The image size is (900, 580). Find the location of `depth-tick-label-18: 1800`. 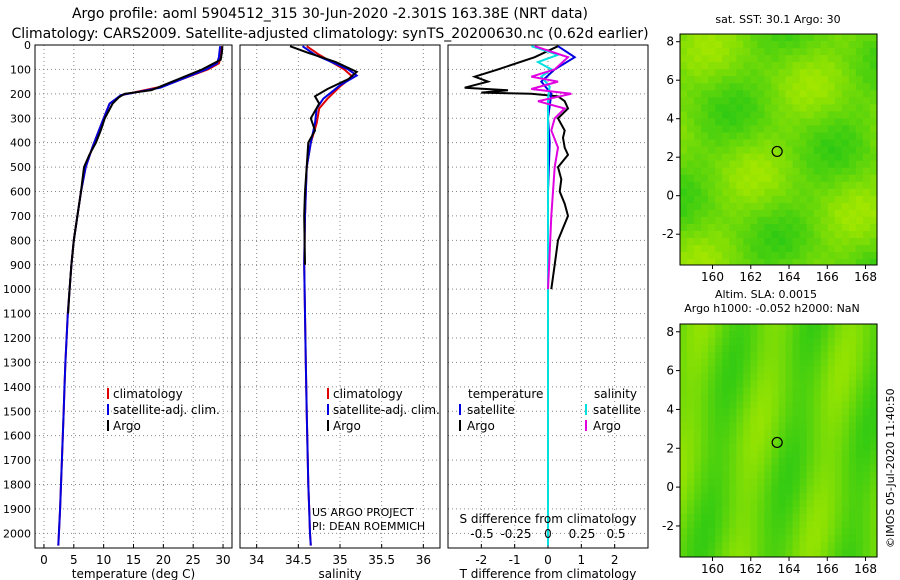

depth-tick-label-18: 1800 is located at coordinates (17, 485).